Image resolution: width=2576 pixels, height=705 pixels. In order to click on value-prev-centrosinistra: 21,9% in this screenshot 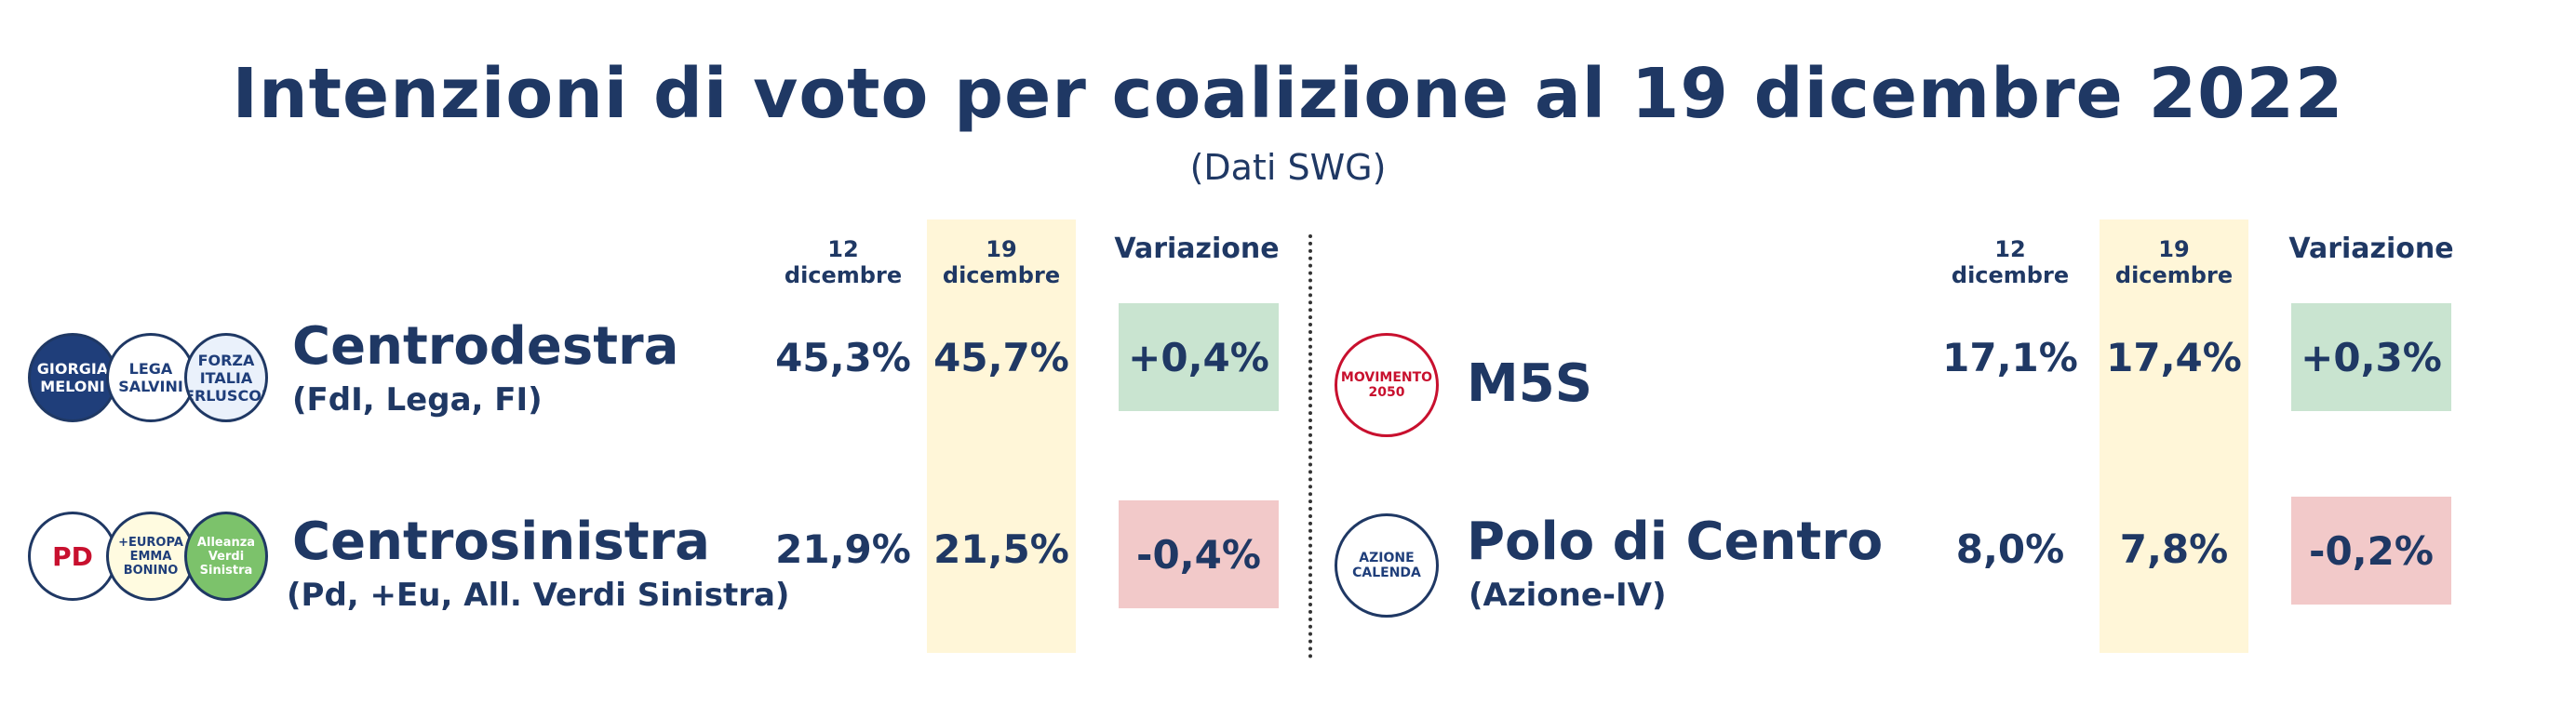, I will do `click(843, 549)`.